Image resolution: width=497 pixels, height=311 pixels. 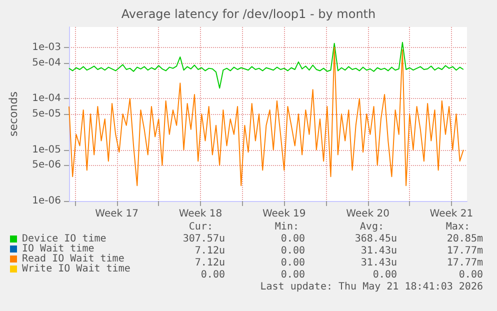 What do you see at coordinates (46, 114) in the screenshot?
I see `y-tick-label: 5e-05` at bounding box center [46, 114].